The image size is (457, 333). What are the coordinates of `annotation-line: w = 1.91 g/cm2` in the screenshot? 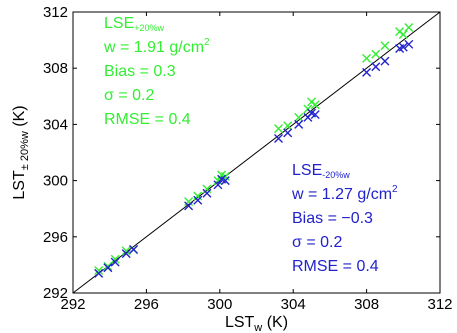 It's located at (156, 46).